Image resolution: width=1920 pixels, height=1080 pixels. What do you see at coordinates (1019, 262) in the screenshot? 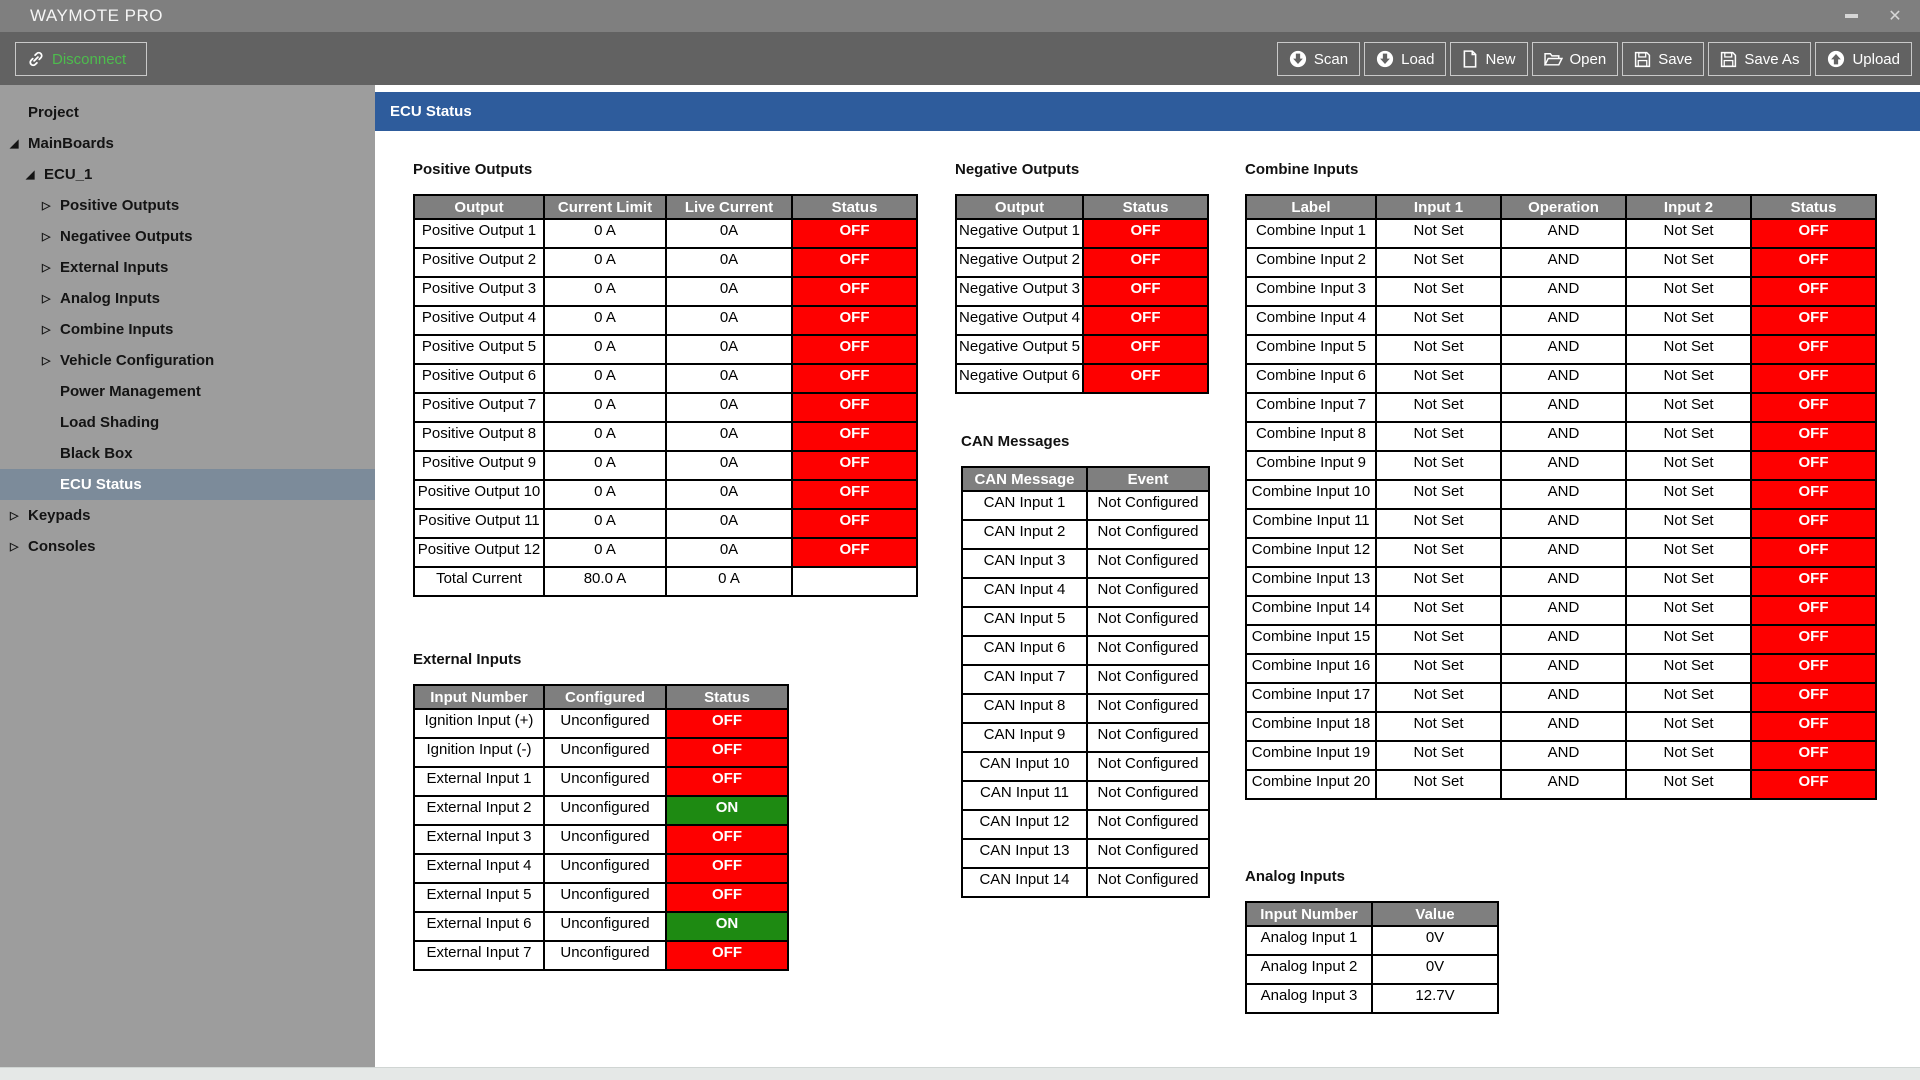
I see `cell: Negative Output 2` at bounding box center [1019, 262].